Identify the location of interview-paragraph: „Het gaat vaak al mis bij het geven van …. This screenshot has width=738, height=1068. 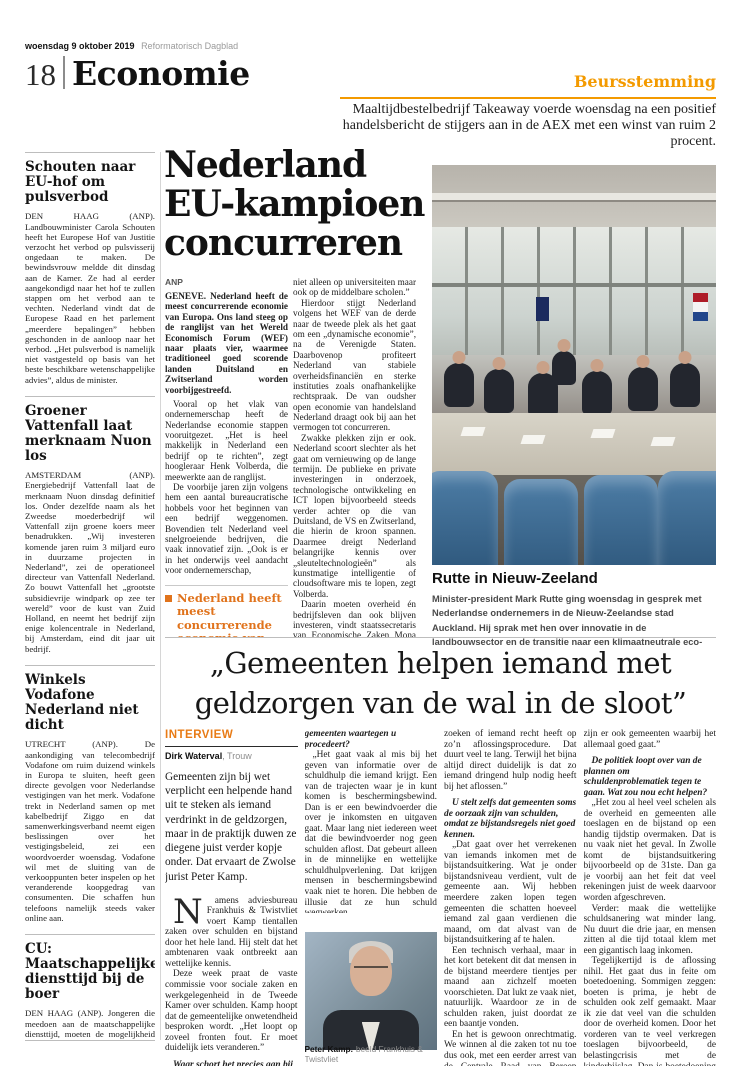
(371, 831).